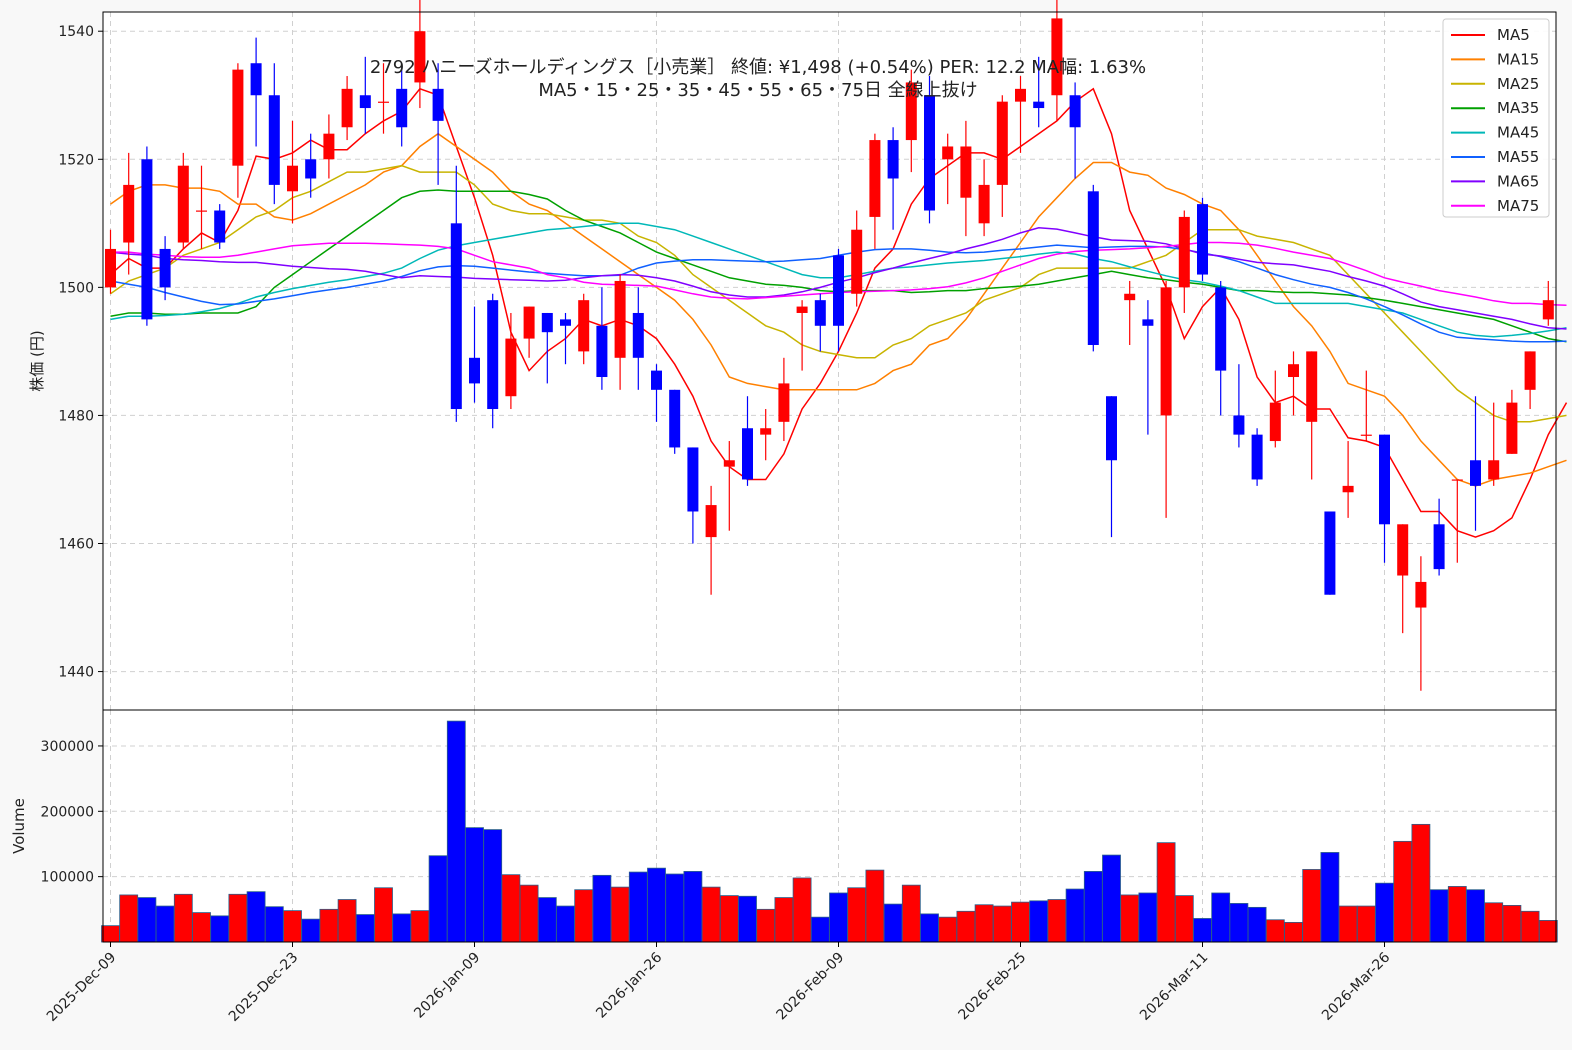 Image resolution: width=1572 pixels, height=1050 pixels. What do you see at coordinates (76, 545) in the screenshot?
I see `price-tick-label: 1460` at bounding box center [76, 545].